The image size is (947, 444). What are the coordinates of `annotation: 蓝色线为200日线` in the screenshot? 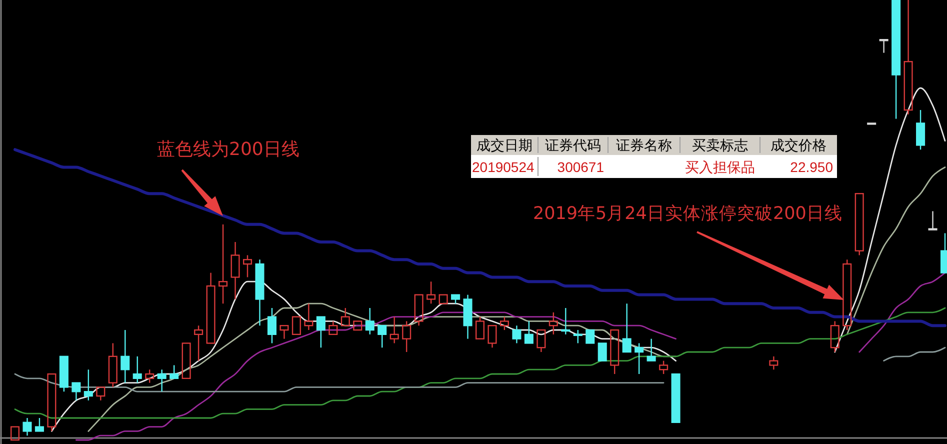 It's located at (228, 149).